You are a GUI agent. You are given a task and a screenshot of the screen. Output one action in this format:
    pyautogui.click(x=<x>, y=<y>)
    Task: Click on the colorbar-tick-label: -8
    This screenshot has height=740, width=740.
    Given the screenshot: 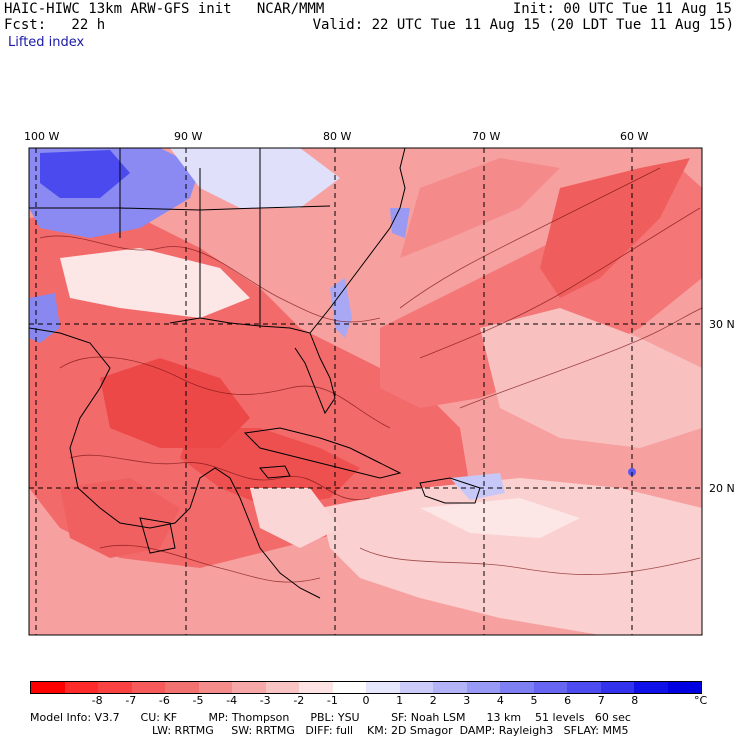 What is the action you would take?
    pyautogui.click(x=97, y=700)
    